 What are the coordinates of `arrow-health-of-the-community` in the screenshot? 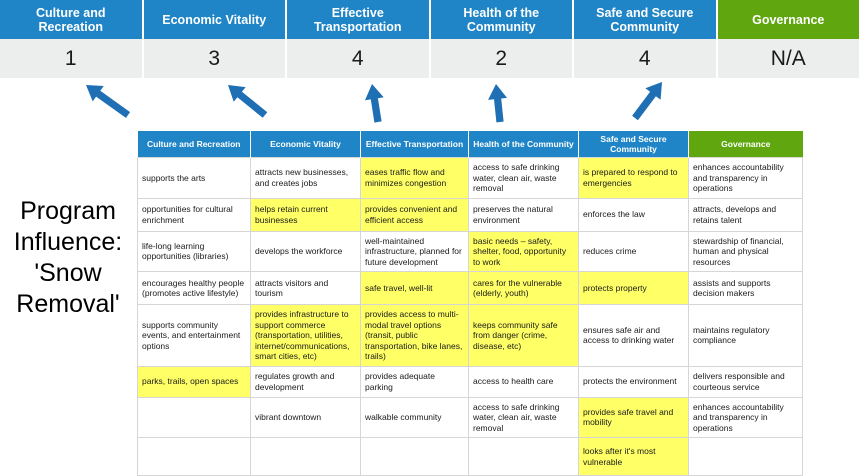 It's located at (497, 103).